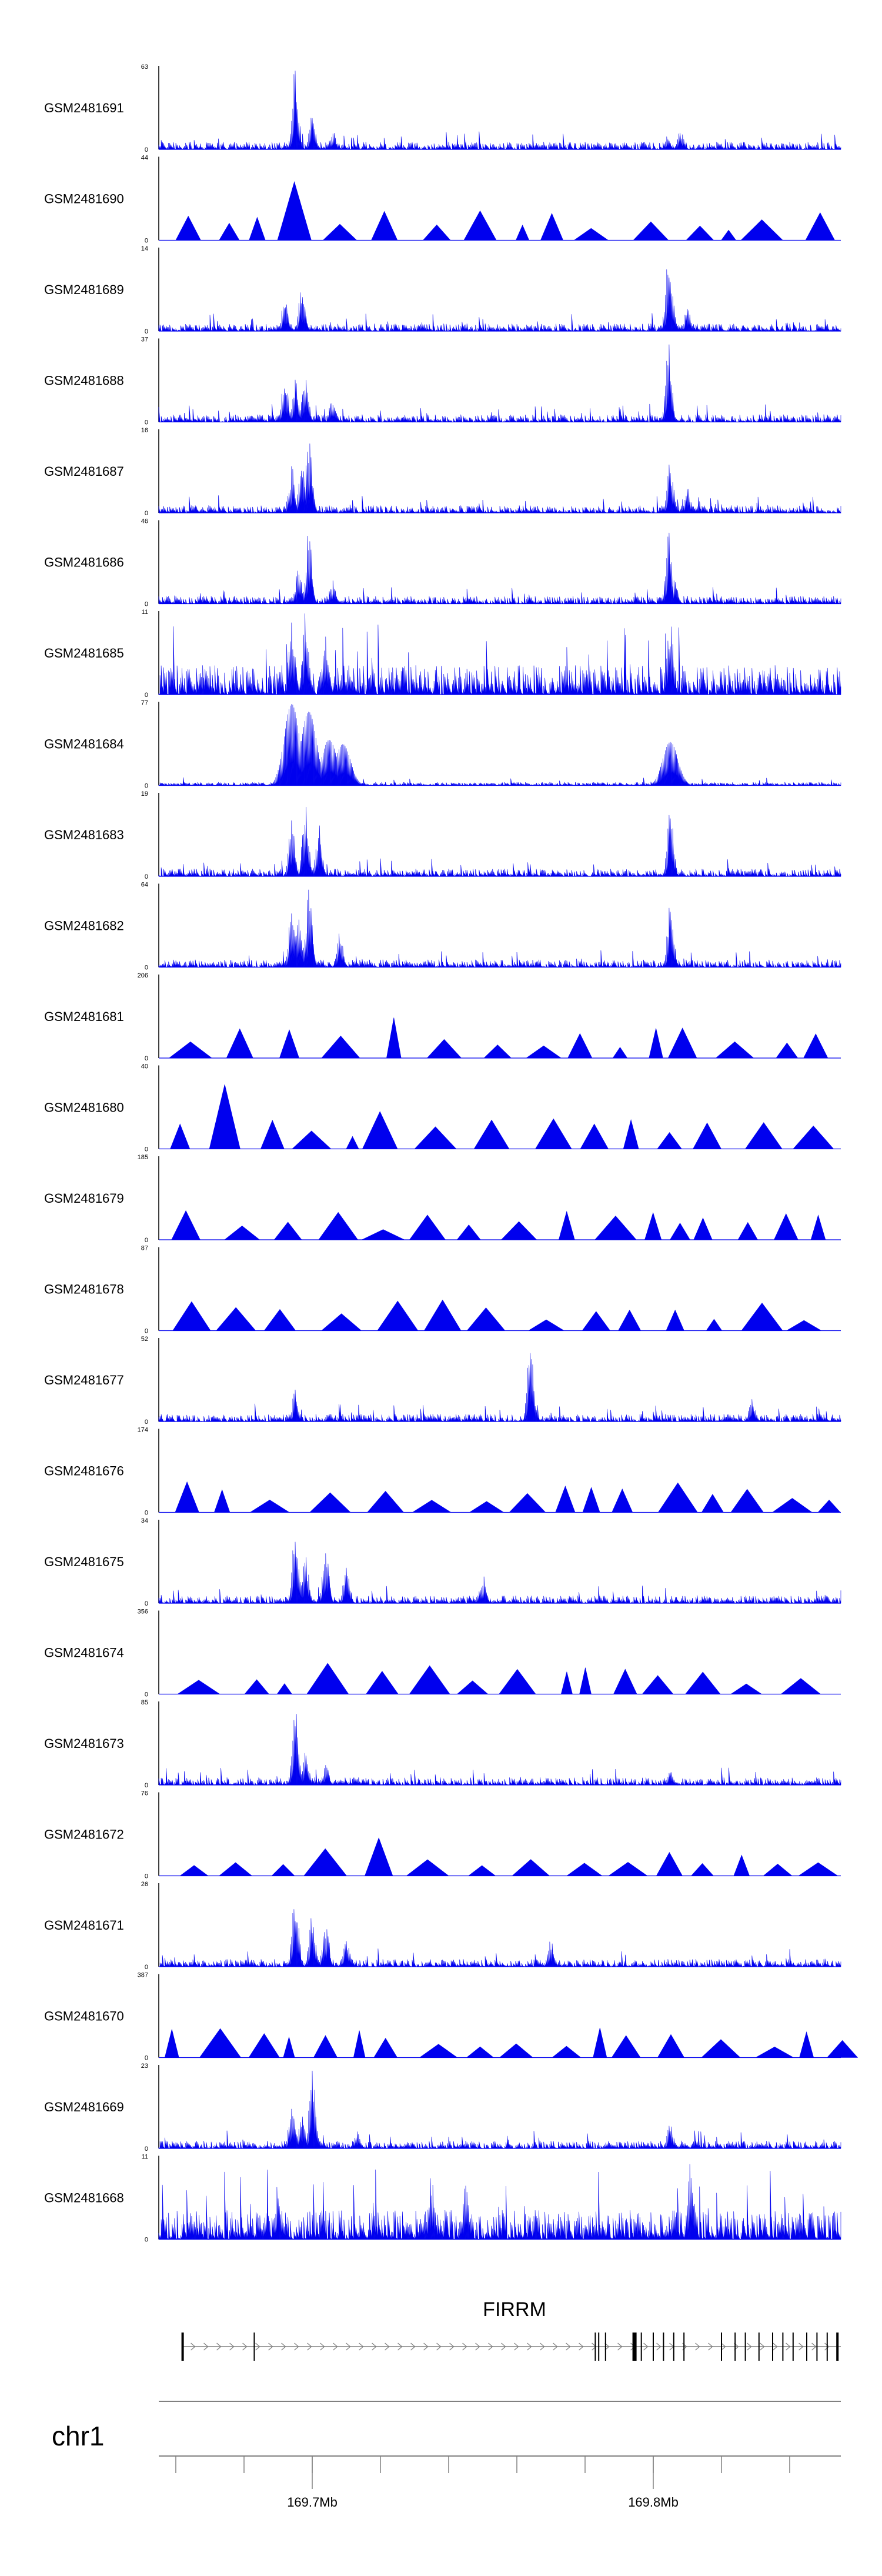  What do you see at coordinates (143, 1975) in the screenshot?
I see `track-y-max-label: 387` at bounding box center [143, 1975].